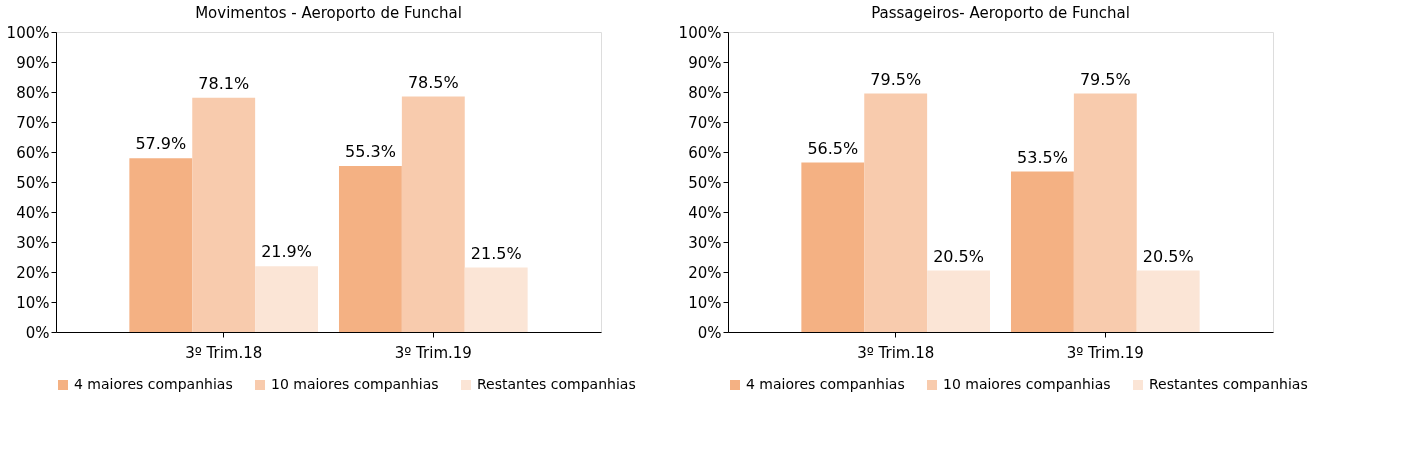 The height and width of the screenshot is (464, 1421). What do you see at coordinates (1000, 13) in the screenshot?
I see `chart-title: Passageiros- Aeroporto de Funchal` at bounding box center [1000, 13].